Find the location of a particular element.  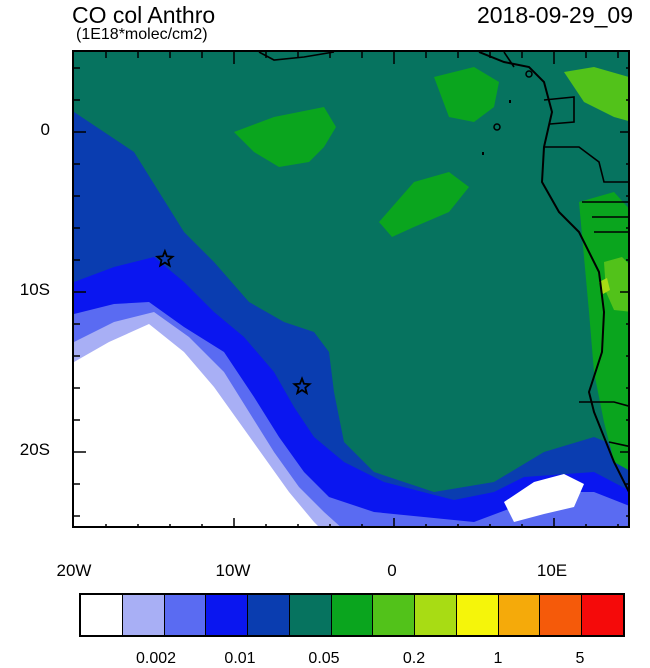

colorbar is located at coordinates (352, 615).